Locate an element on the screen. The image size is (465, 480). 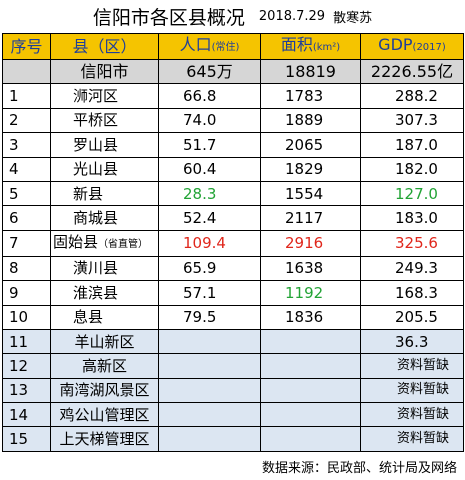
table-row: 6 商城县 52.4 2117 183.0 is located at coordinates (233, 218).